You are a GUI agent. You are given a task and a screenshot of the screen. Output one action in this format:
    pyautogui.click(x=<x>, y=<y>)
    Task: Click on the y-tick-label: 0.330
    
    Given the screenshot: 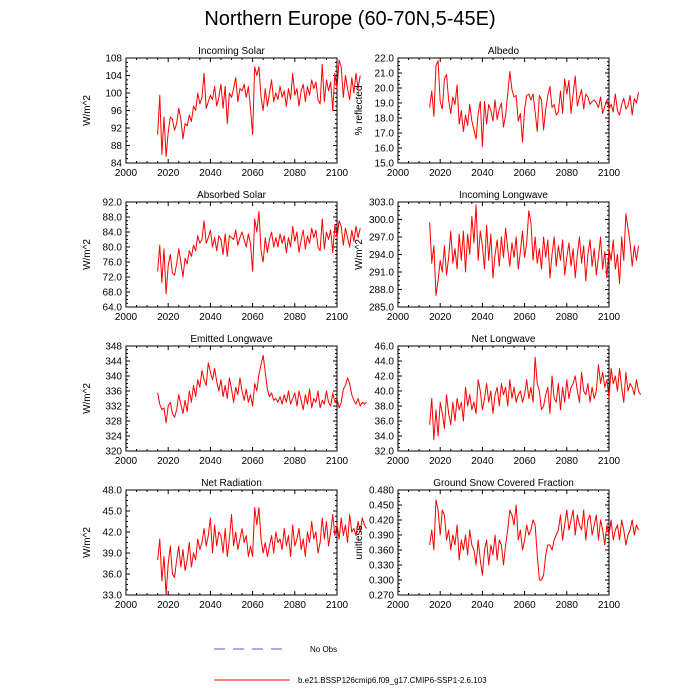 What is the action you would take?
    pyautogui.click(x=381, y=566)
    